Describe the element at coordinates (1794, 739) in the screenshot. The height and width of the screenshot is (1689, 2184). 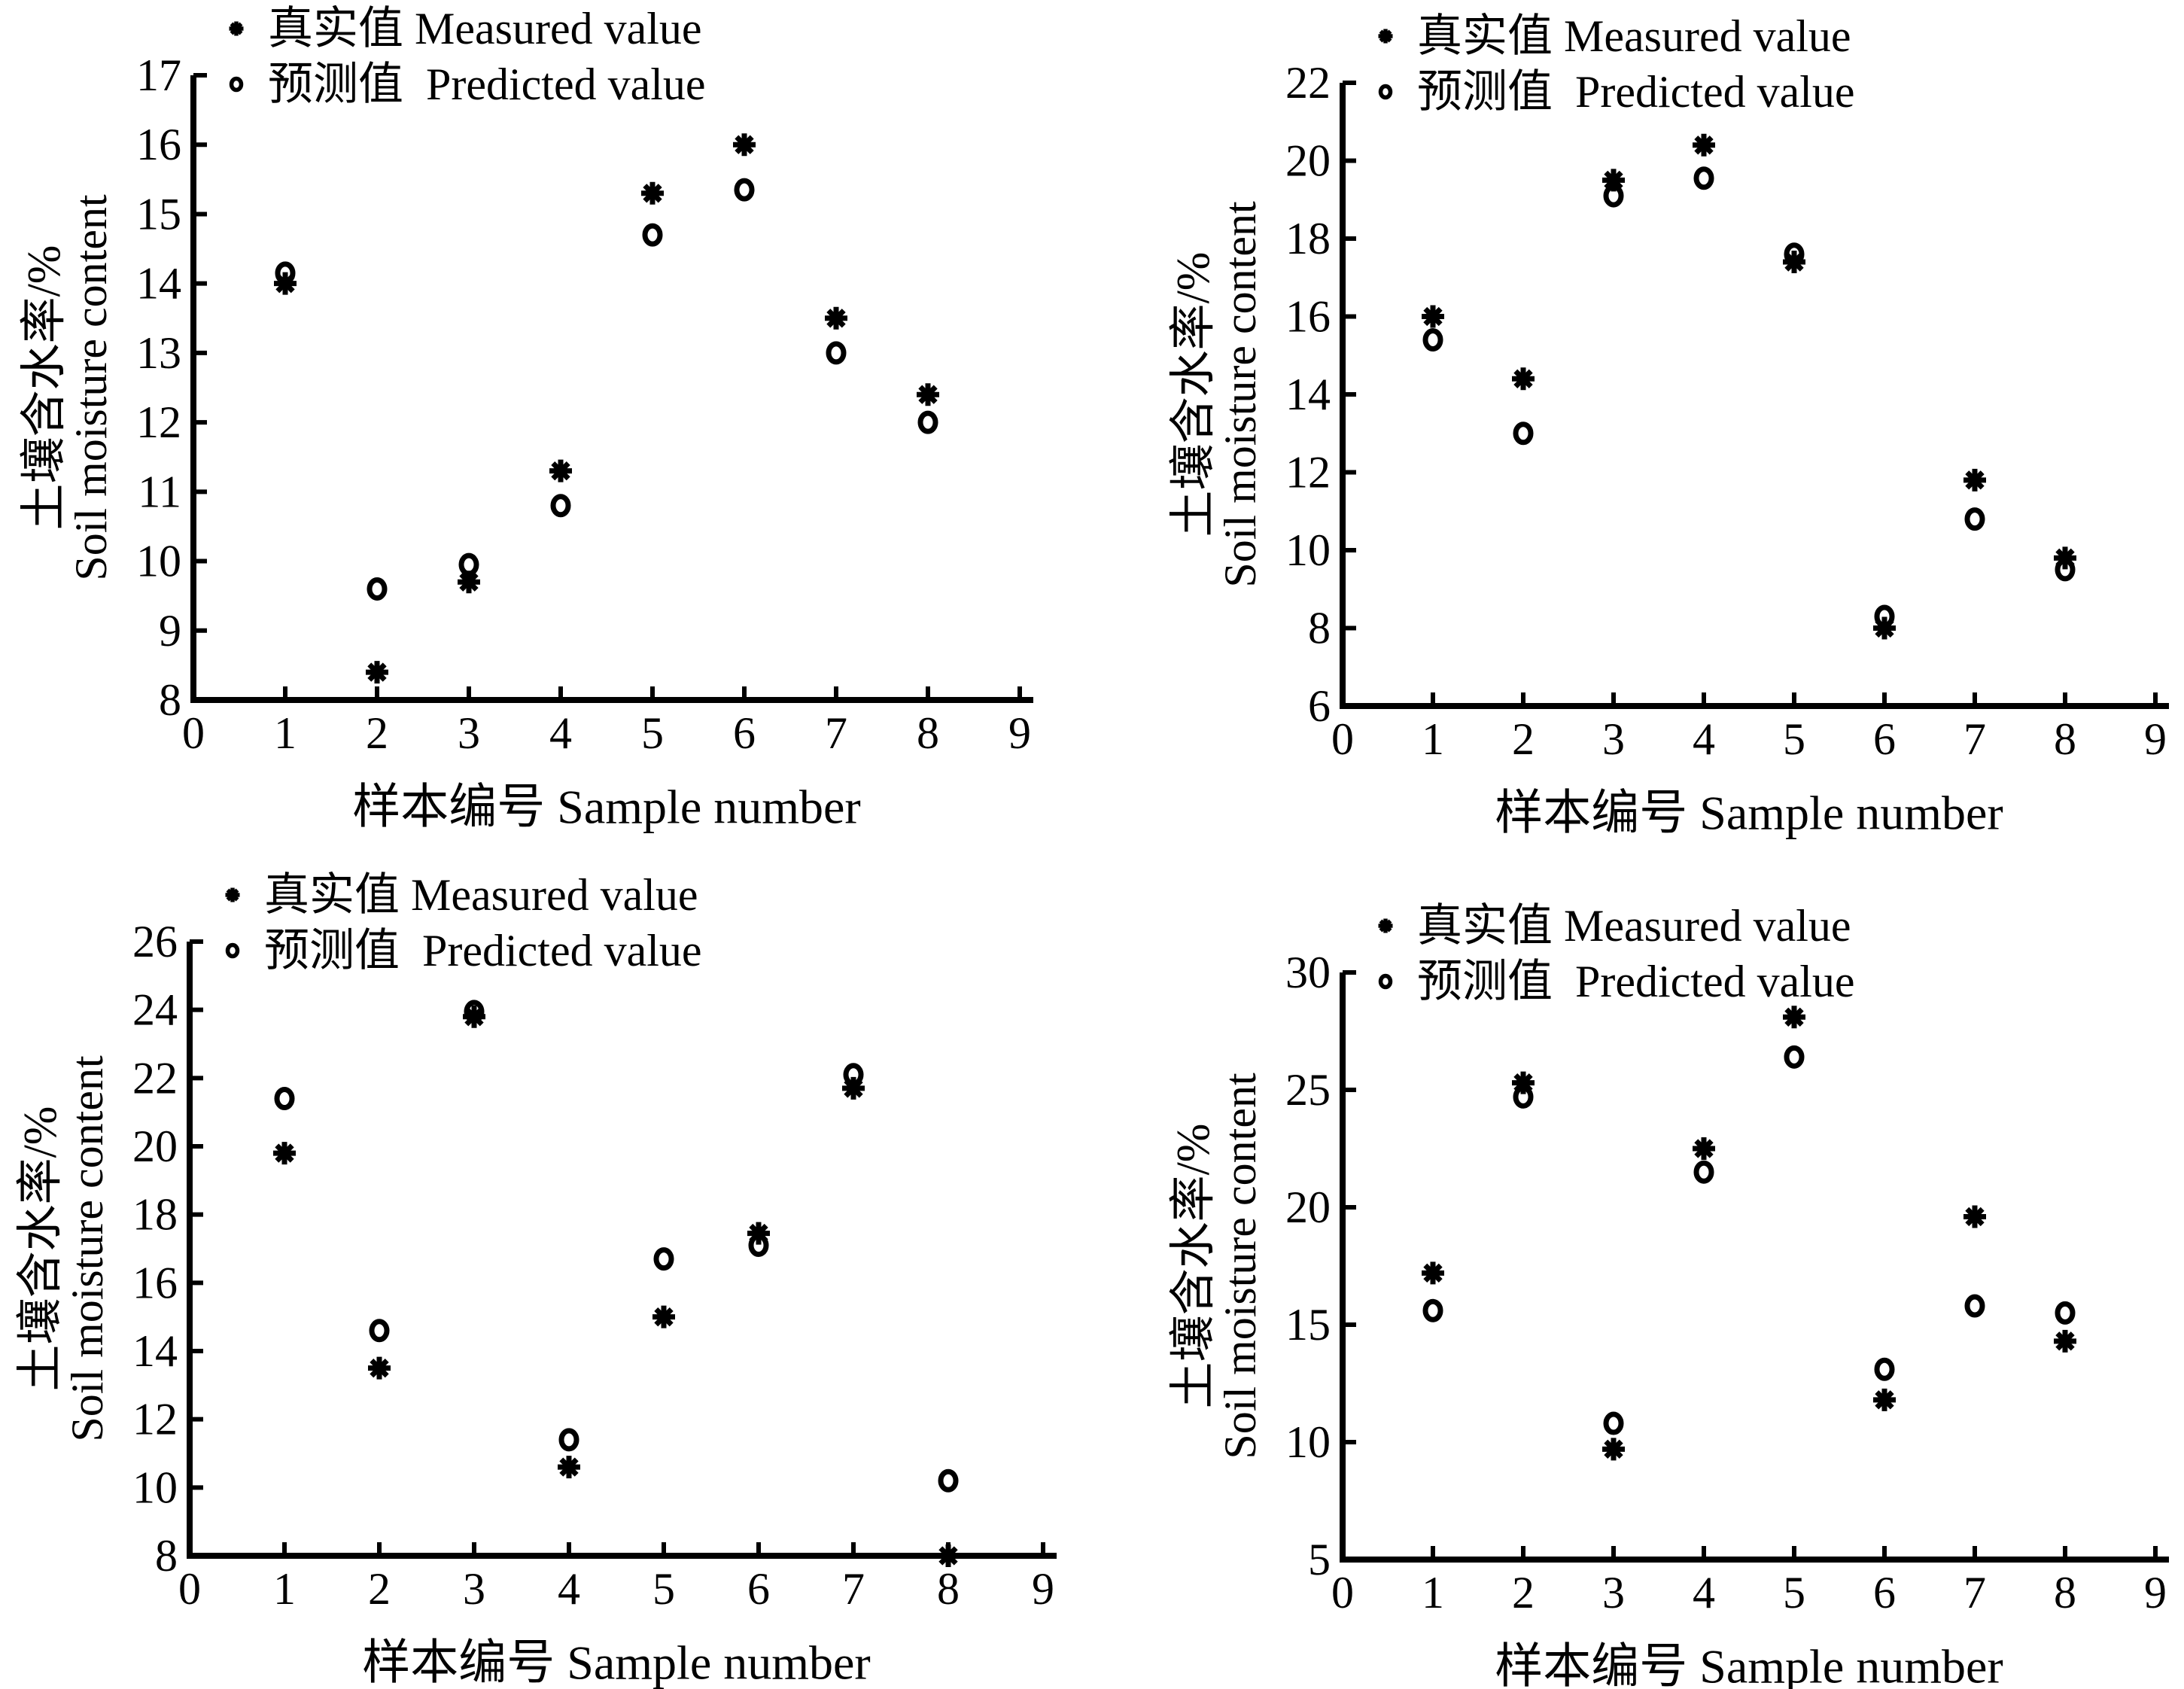
I see `x-tick-label: 5` at that location.